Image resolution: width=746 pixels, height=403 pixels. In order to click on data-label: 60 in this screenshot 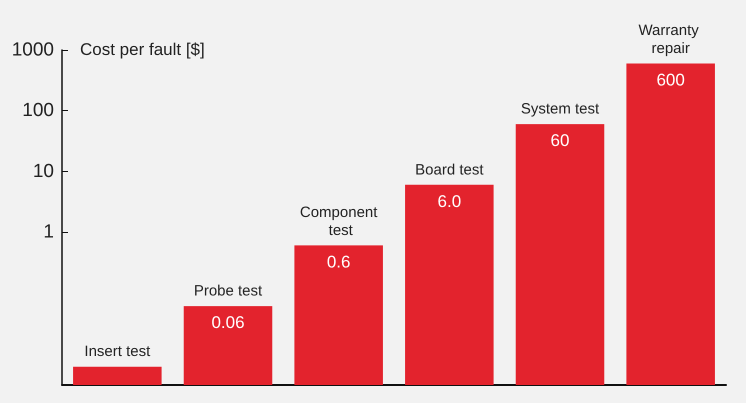, I will do `click(560, 140)`.